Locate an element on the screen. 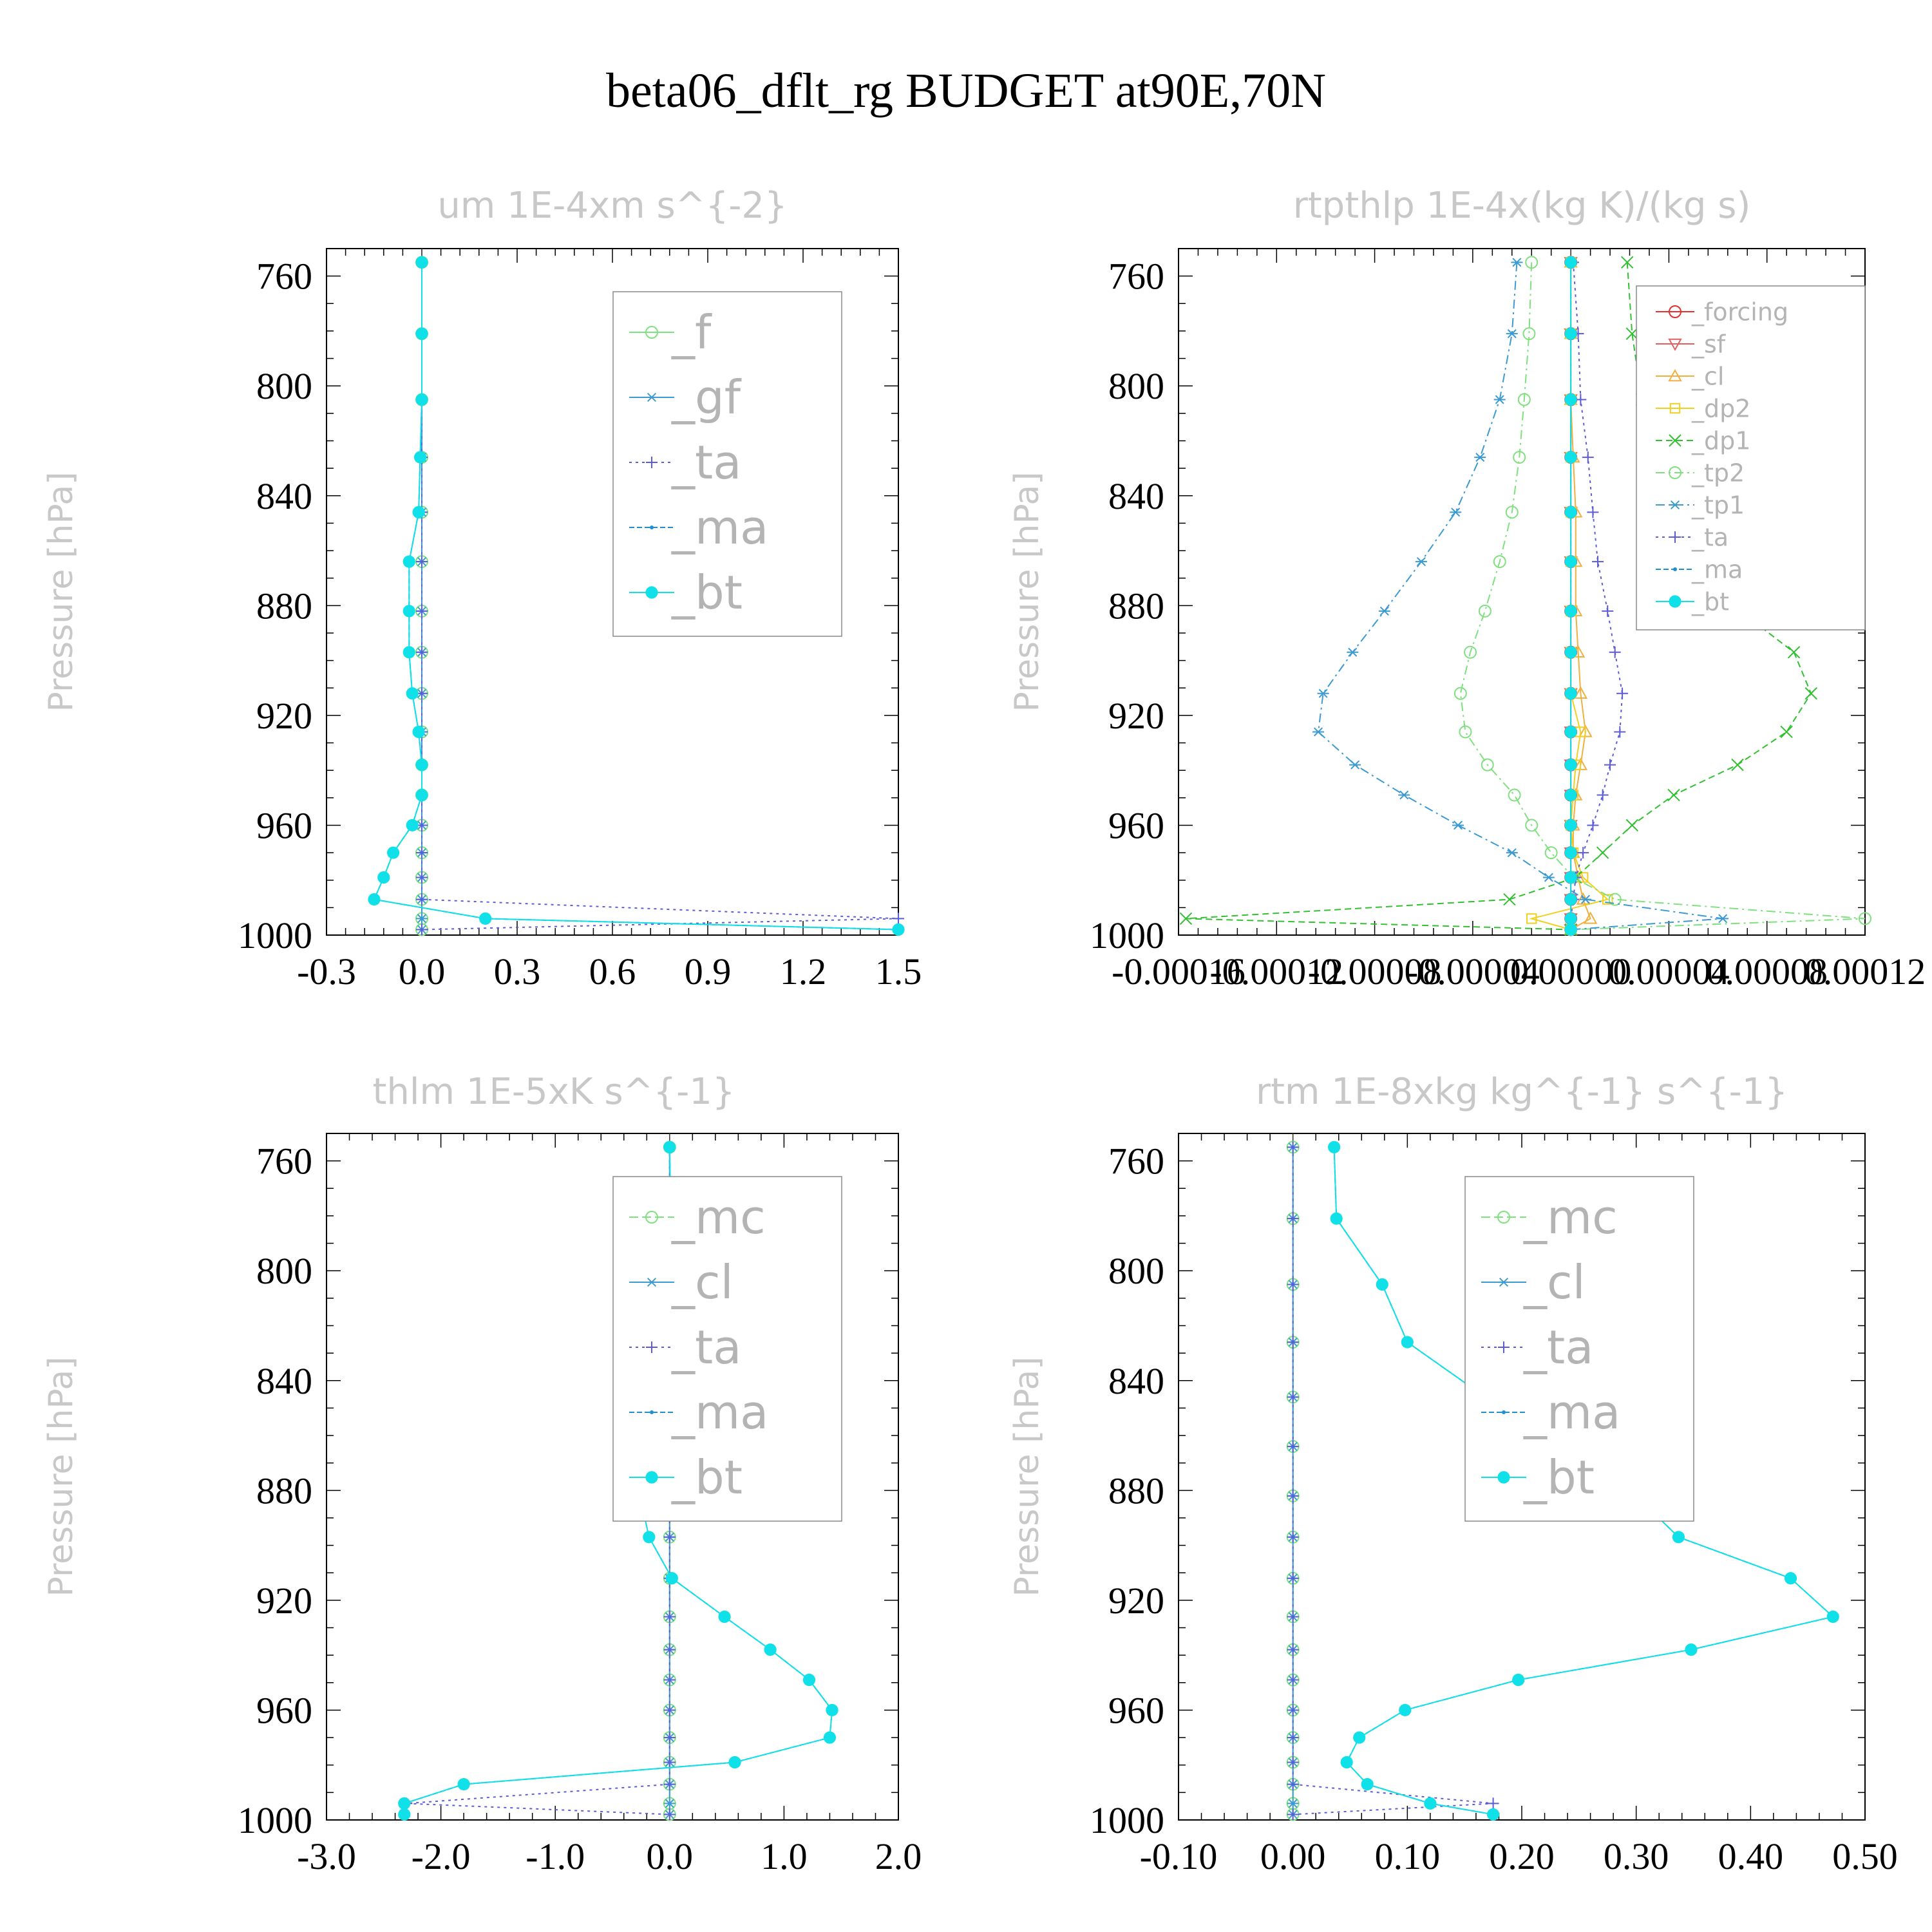 The image size is (1932, 1932). series-bt is located at coordinates (1583, 1481).